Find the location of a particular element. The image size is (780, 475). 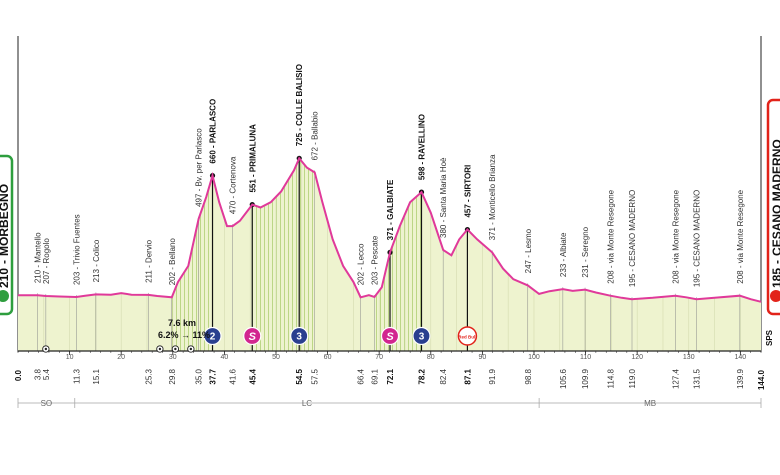

location-label: 457 - SIRTORI is located at coordinates (467, 191).